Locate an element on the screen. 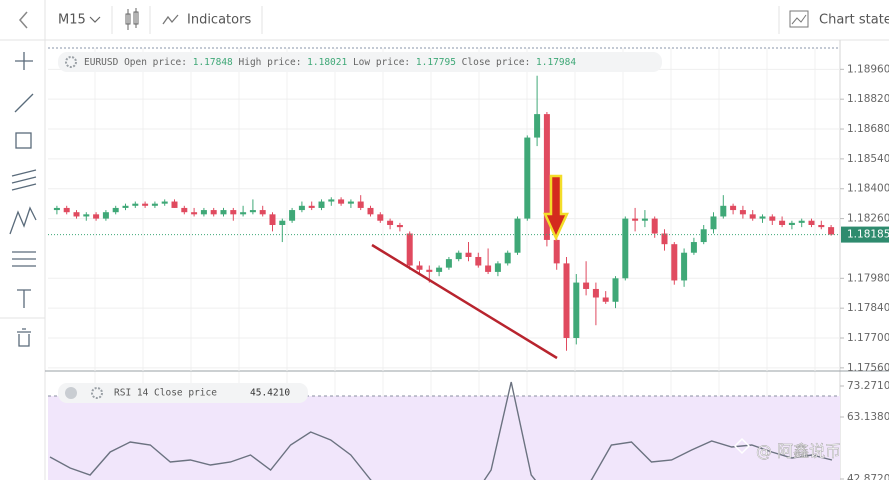 Image resolution: width=889 pixels, height=484 pixels. y-tick-label: 1.17840 is located at coordinates (868, 308).